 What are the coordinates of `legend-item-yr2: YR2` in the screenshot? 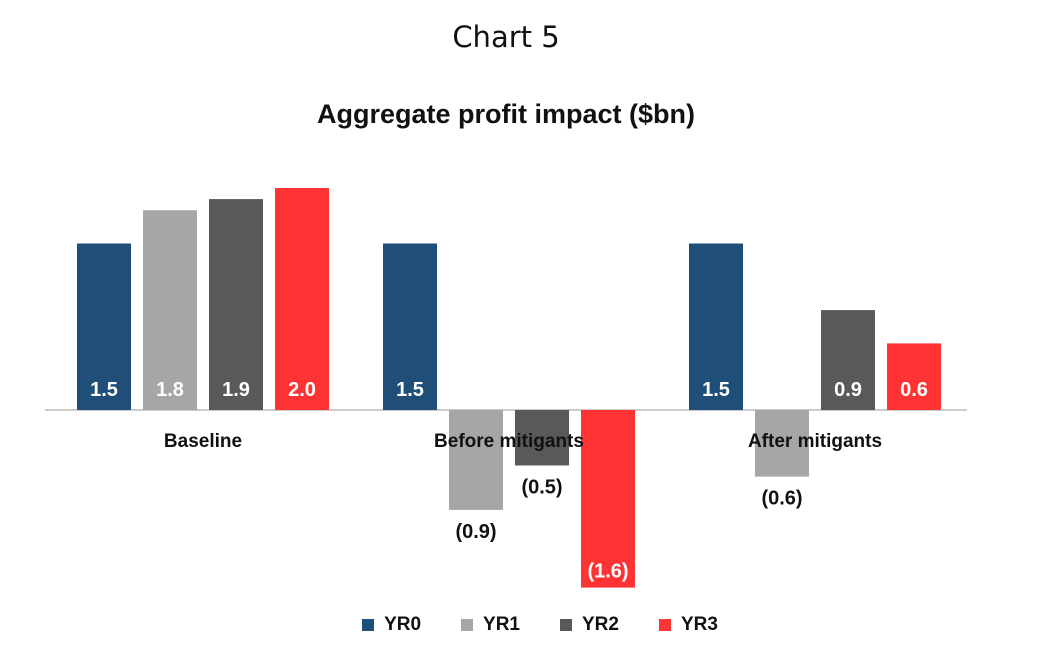 It's located at (589, 625).